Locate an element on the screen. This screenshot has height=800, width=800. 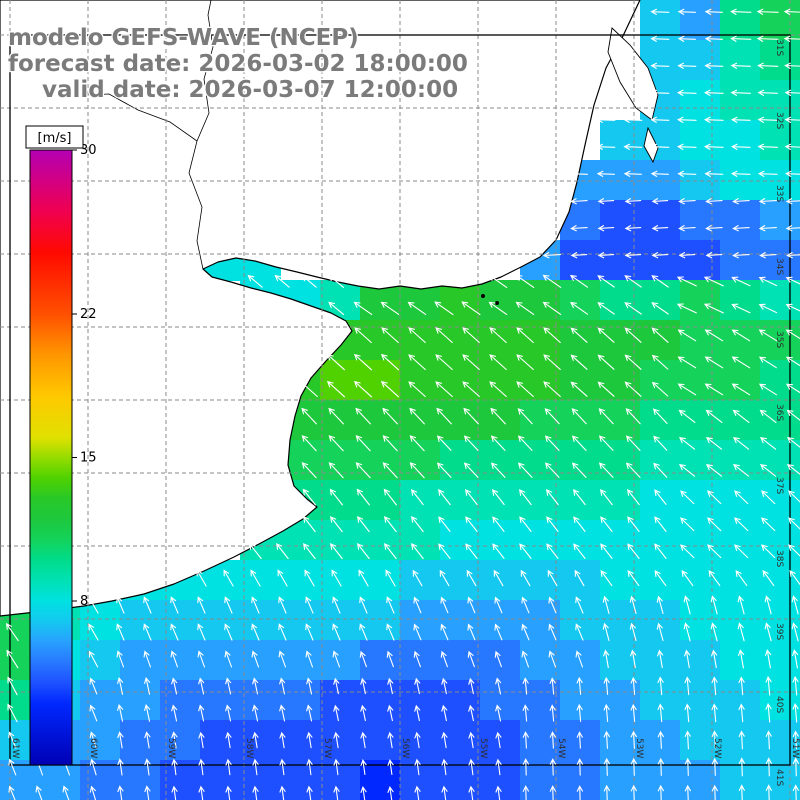
colorbar-tick-label: 22 is located at coordinates (88, 314).